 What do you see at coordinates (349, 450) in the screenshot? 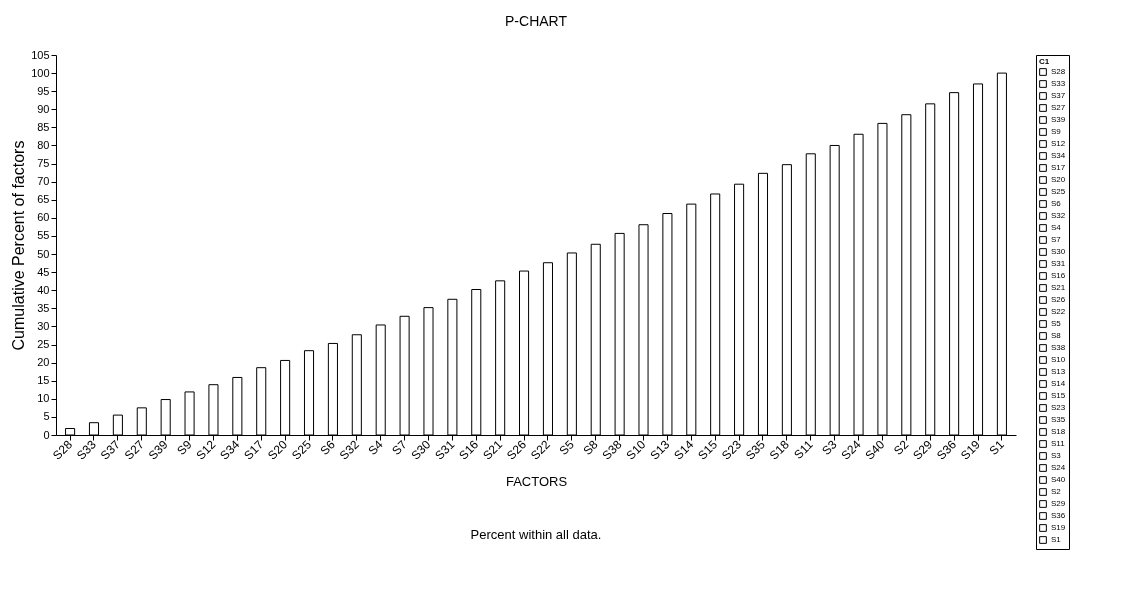
I see `x-tick-label: S32` at bounding box center [349, 450].